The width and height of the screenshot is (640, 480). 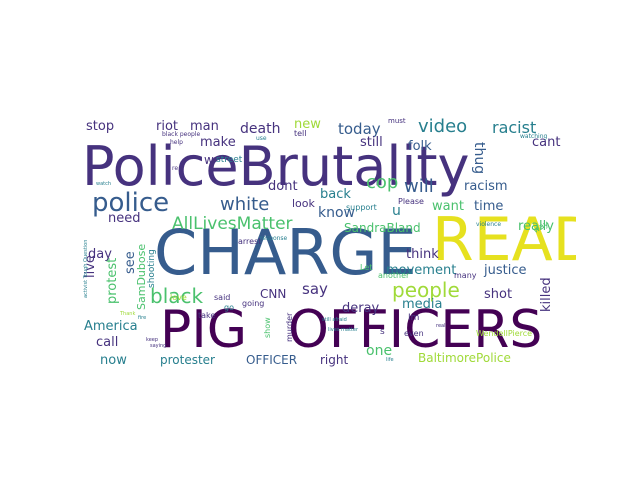 I want to click on word: police, so click(x=131, y=203).